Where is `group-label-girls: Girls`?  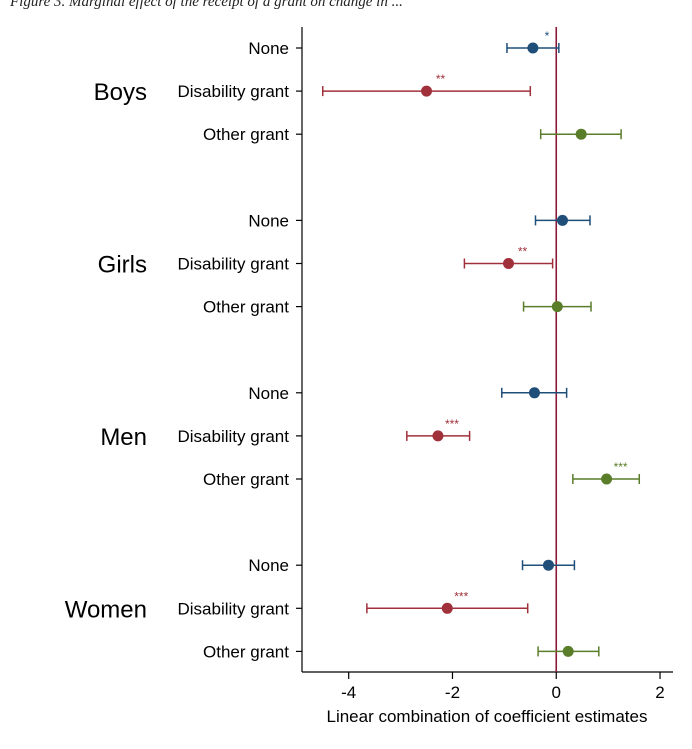 group-label-girls: Girls is located at coordinates (122, 265).